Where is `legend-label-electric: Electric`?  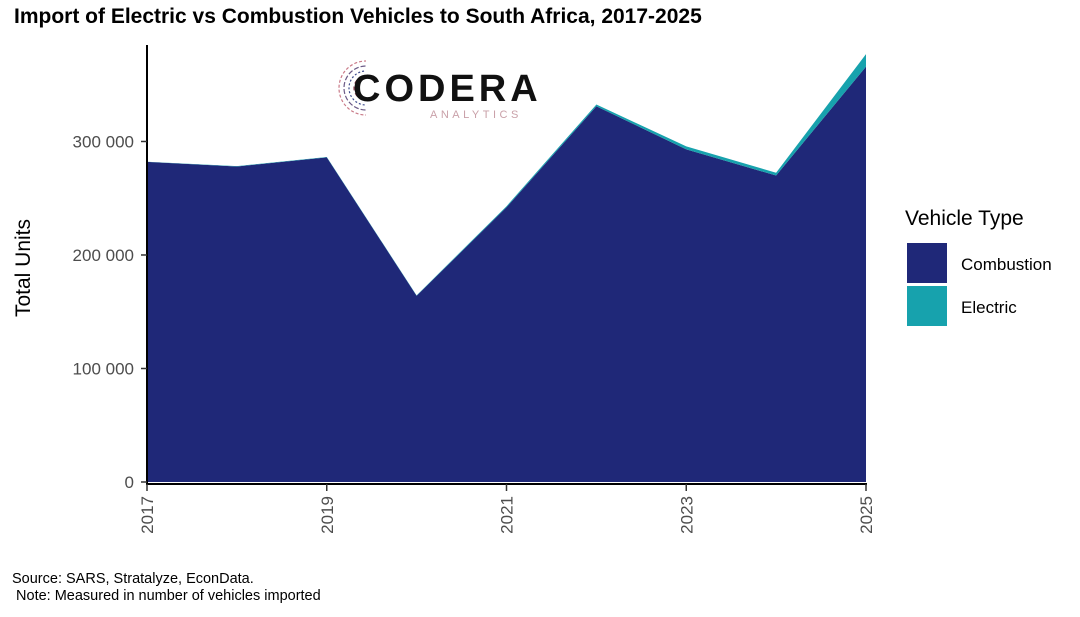 legend-label-electric: Electric is located at coordinates (989, 307).